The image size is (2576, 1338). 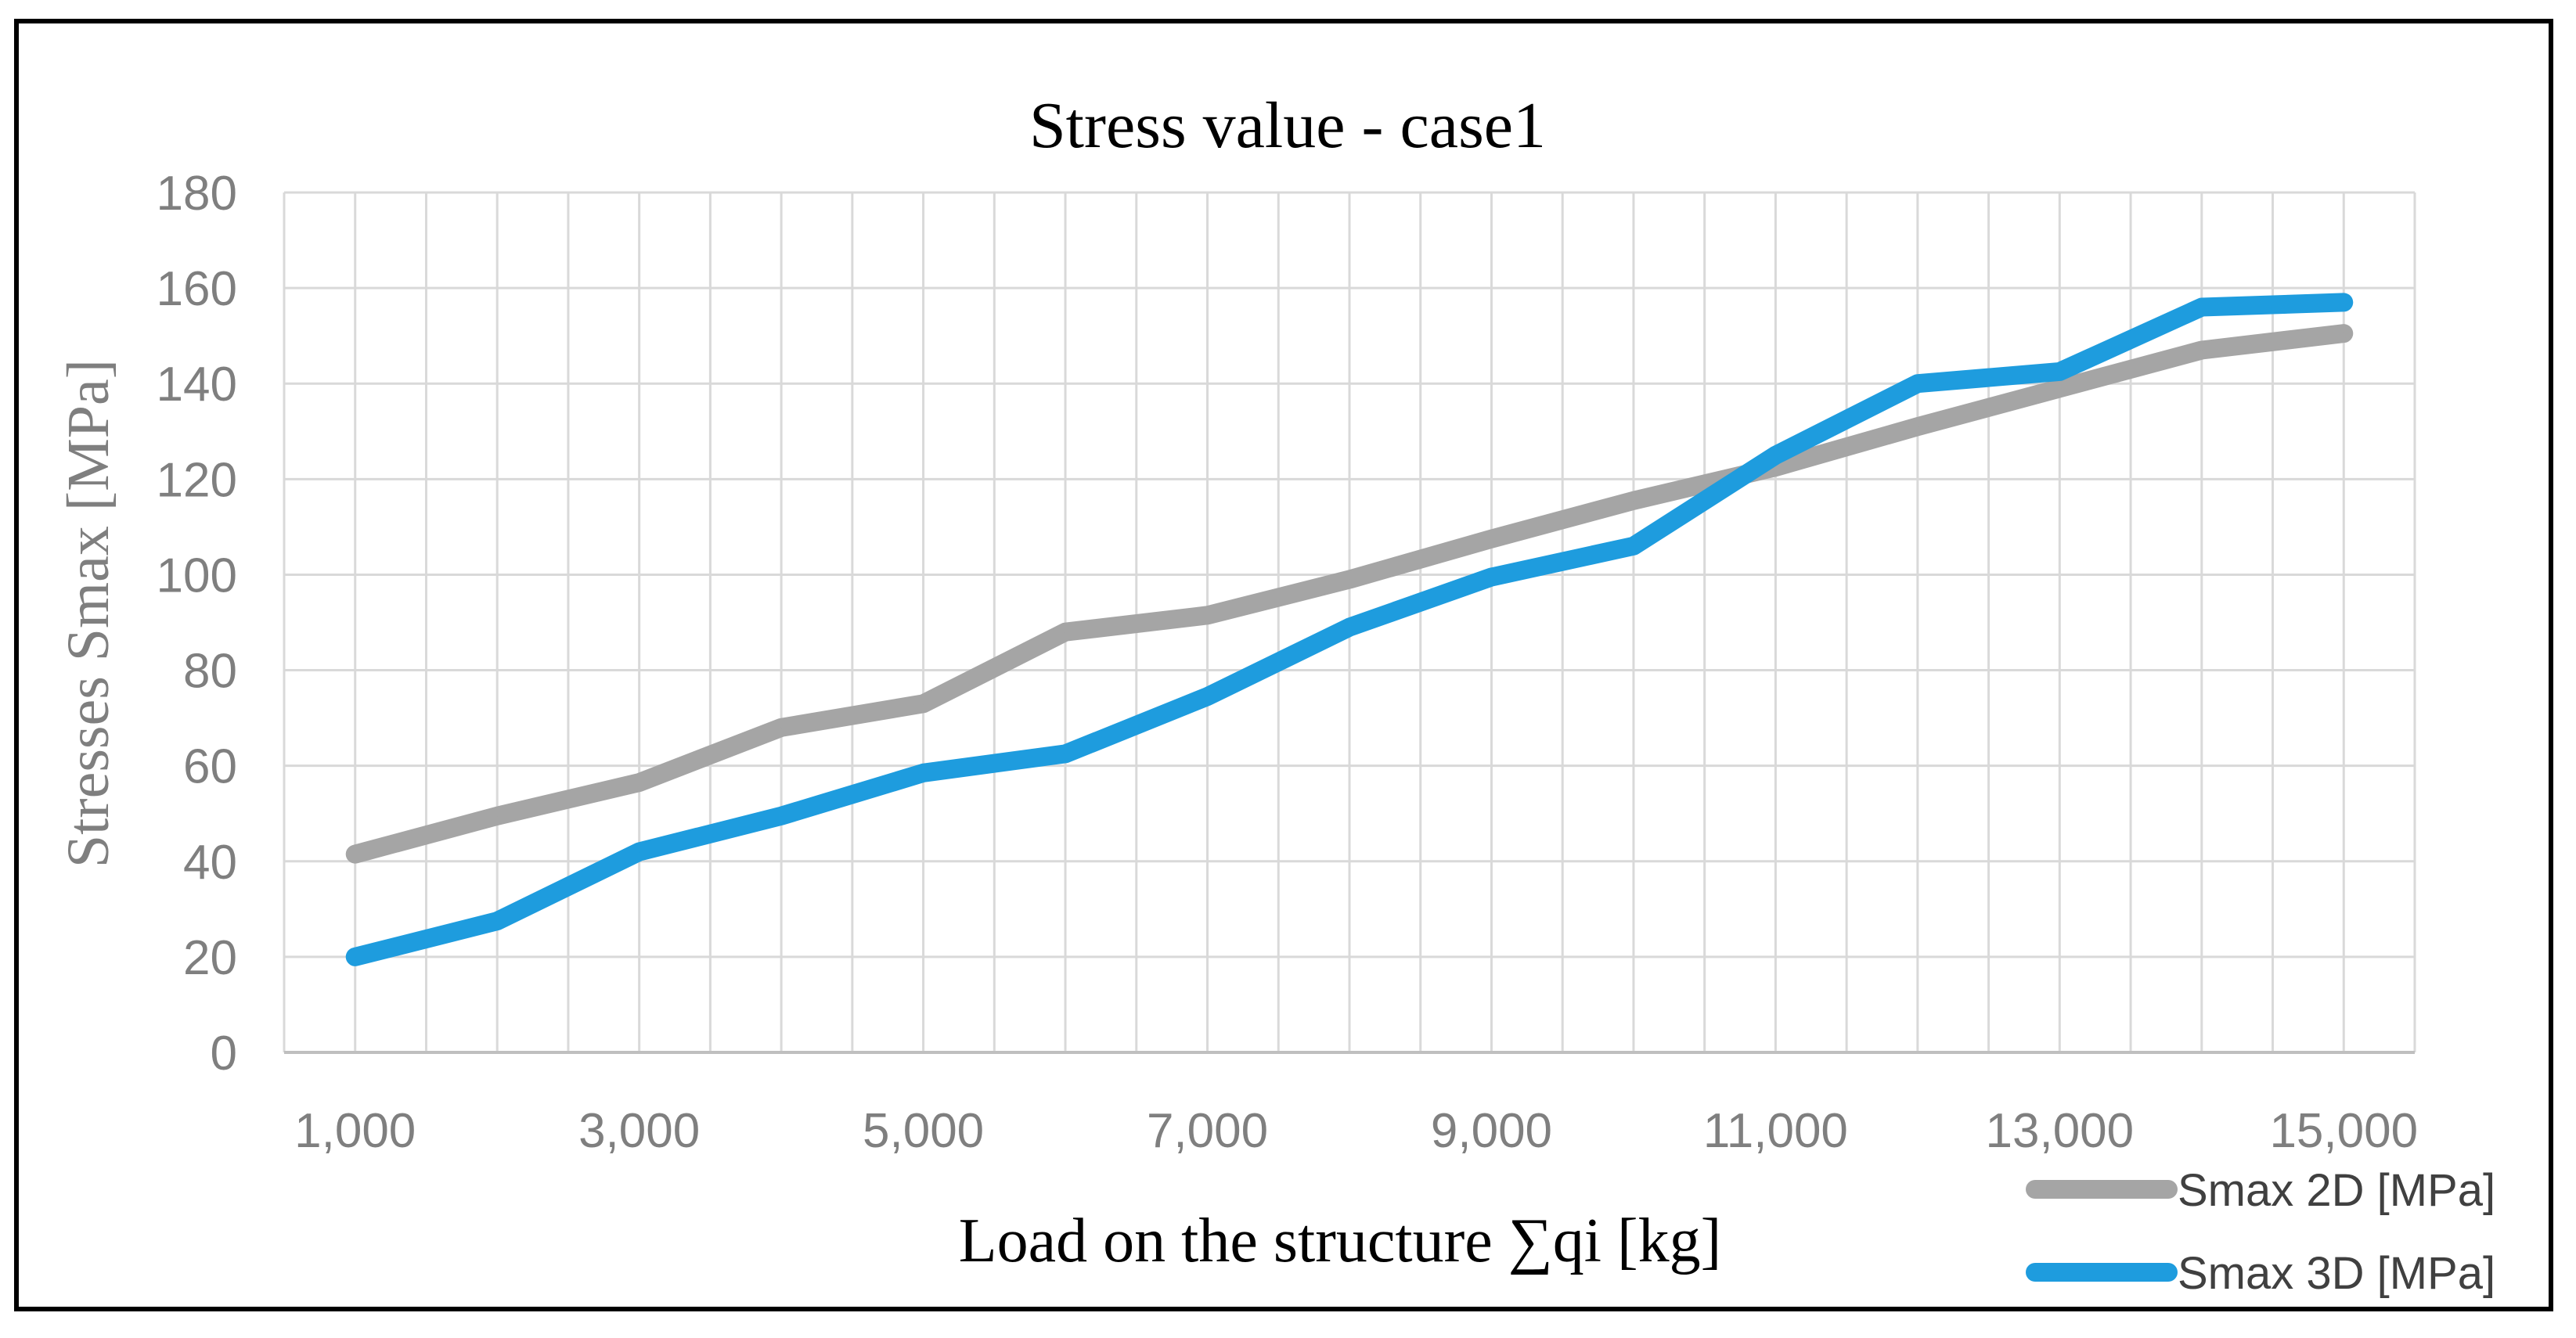 What do you see at coordinates (197, 385) in the screenshot?
I see `y-tick-label: 140` at bounding box center [197, 385].